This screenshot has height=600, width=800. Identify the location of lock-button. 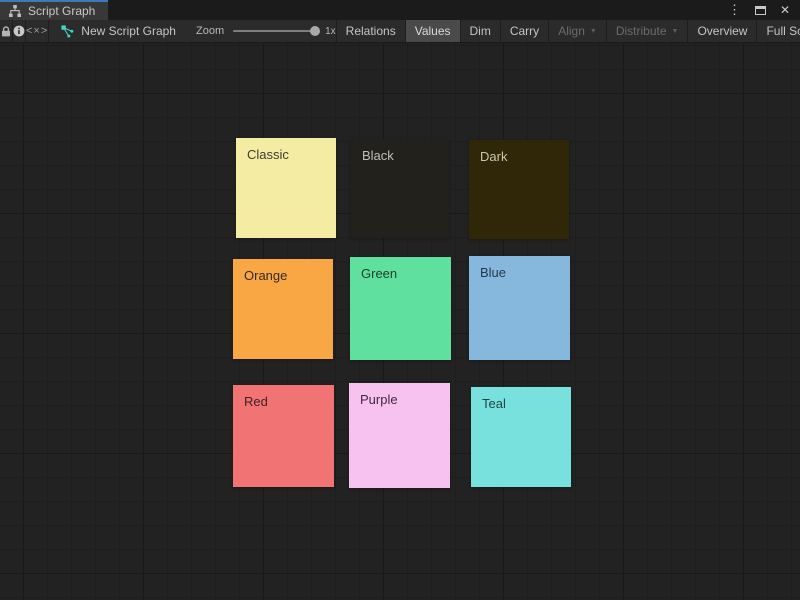
(6, 31).